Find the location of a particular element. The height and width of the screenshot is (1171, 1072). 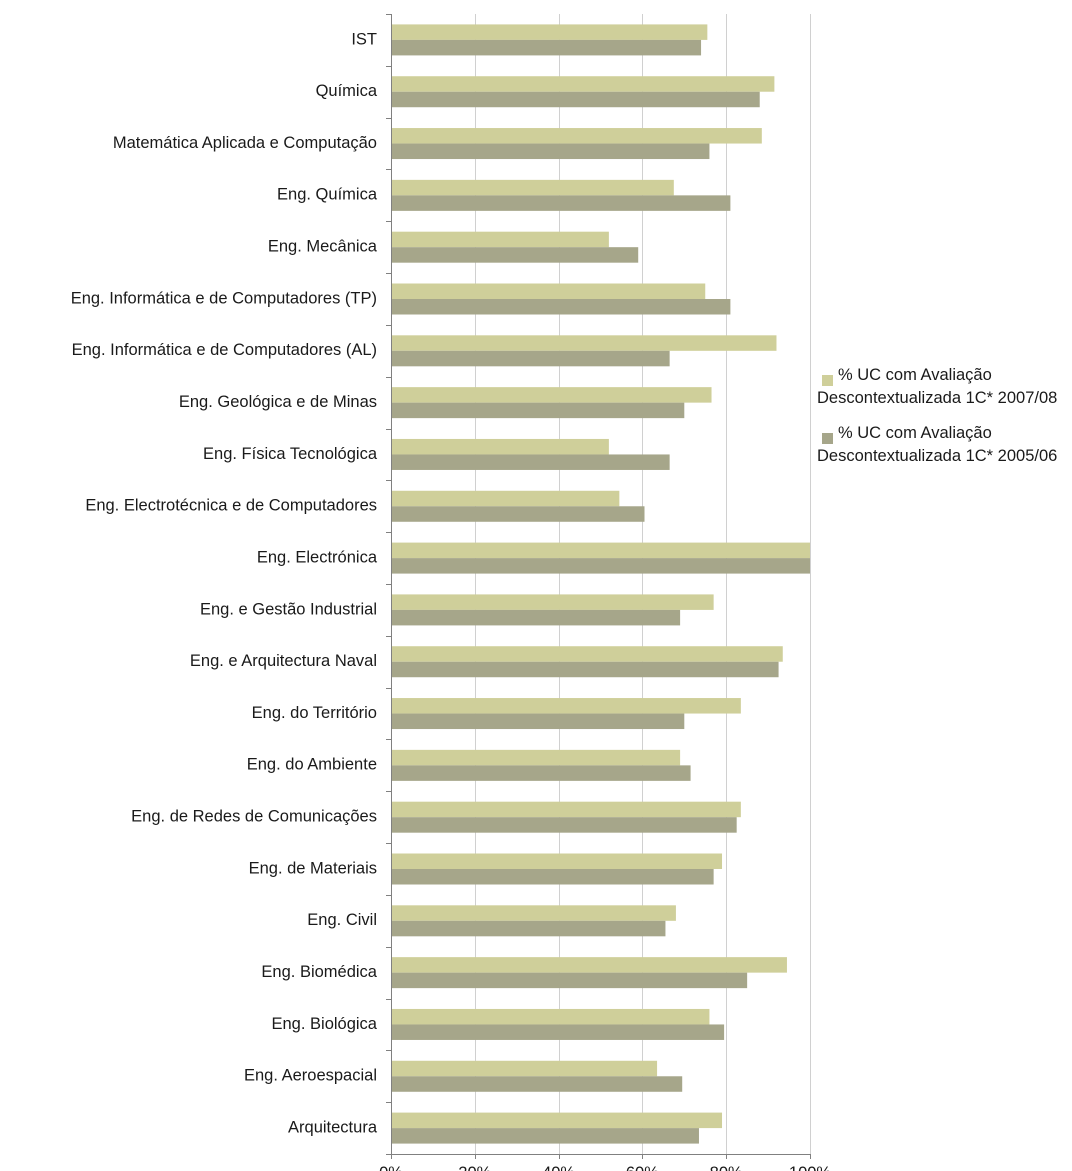

category-label: Eng. e Arquitectura Naval is located at coordinates (283, 661).